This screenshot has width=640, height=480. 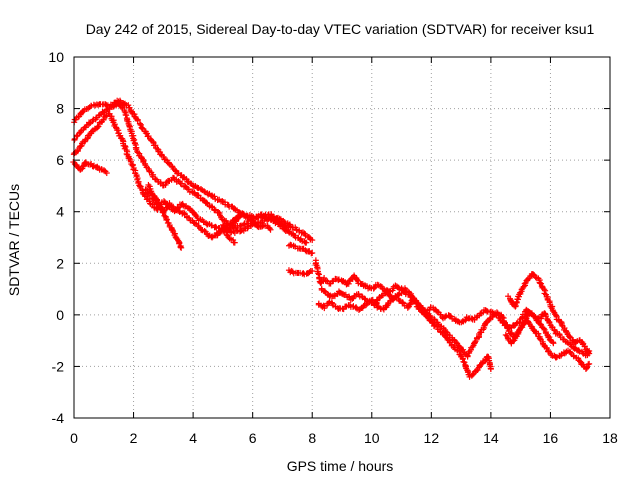 What do you see at coordinates (491, 438) in the screenshot?
I see `x-tick-label: 14` at bounding box center [491, 438].